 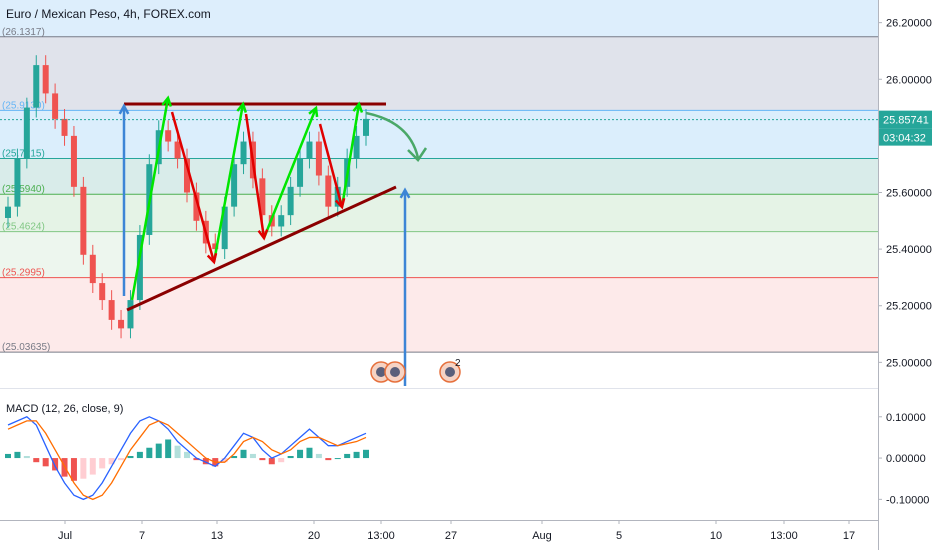 What do you see at coordinates (108, 14) in the screenshot?
I see `chart-title: Euro / Mexican Peso, 4h, FOREX.com` at bounding box center [108, 14].